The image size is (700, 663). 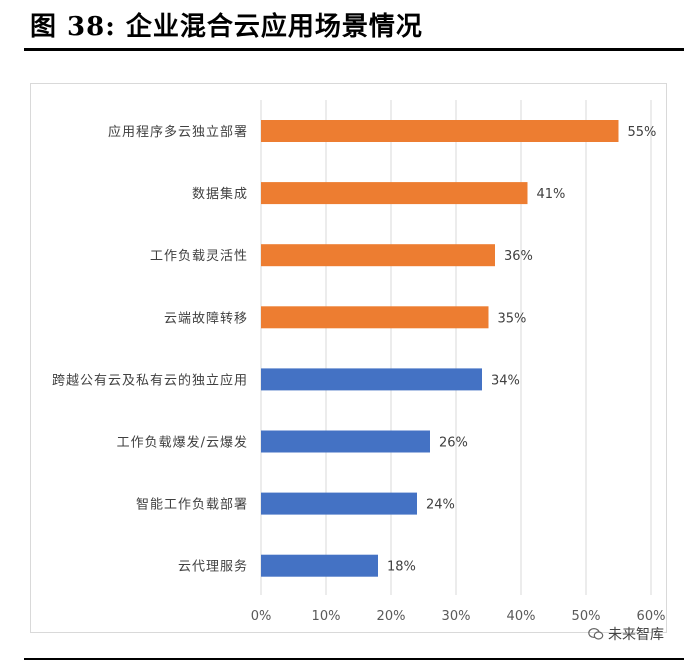 What do you see at coordinates (401, 567) in the screenshot?
I see `data-label: 18%` at bounding box center [401, 567].